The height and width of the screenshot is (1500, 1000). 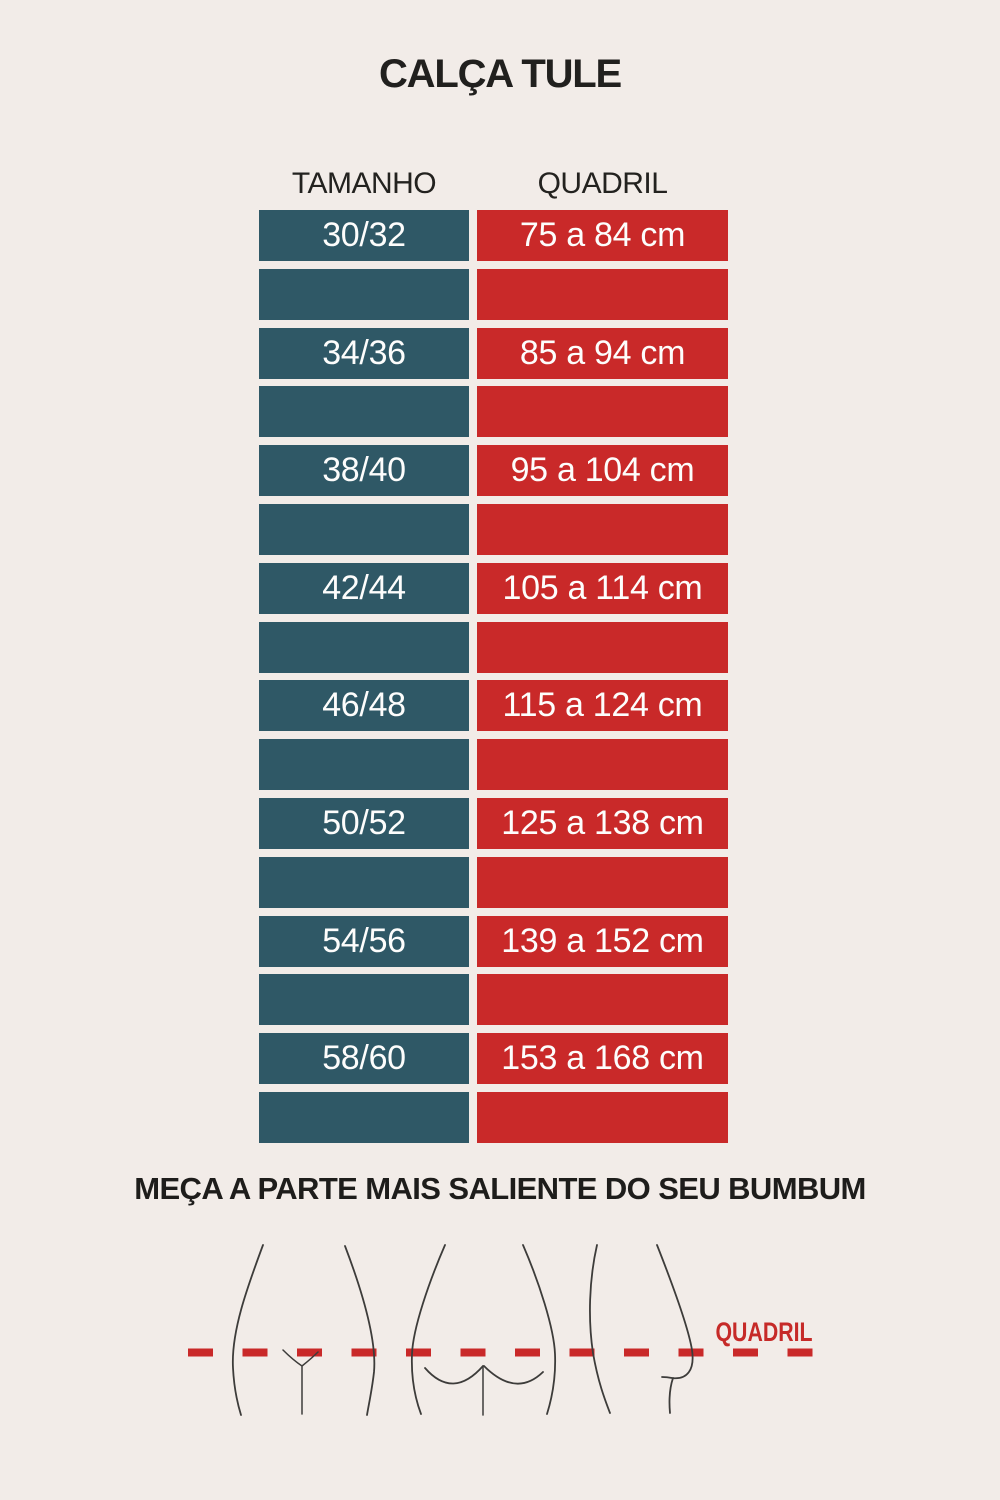 I want to click on hip-cell: 75 a 84 cm, so click(x=602, y=235).